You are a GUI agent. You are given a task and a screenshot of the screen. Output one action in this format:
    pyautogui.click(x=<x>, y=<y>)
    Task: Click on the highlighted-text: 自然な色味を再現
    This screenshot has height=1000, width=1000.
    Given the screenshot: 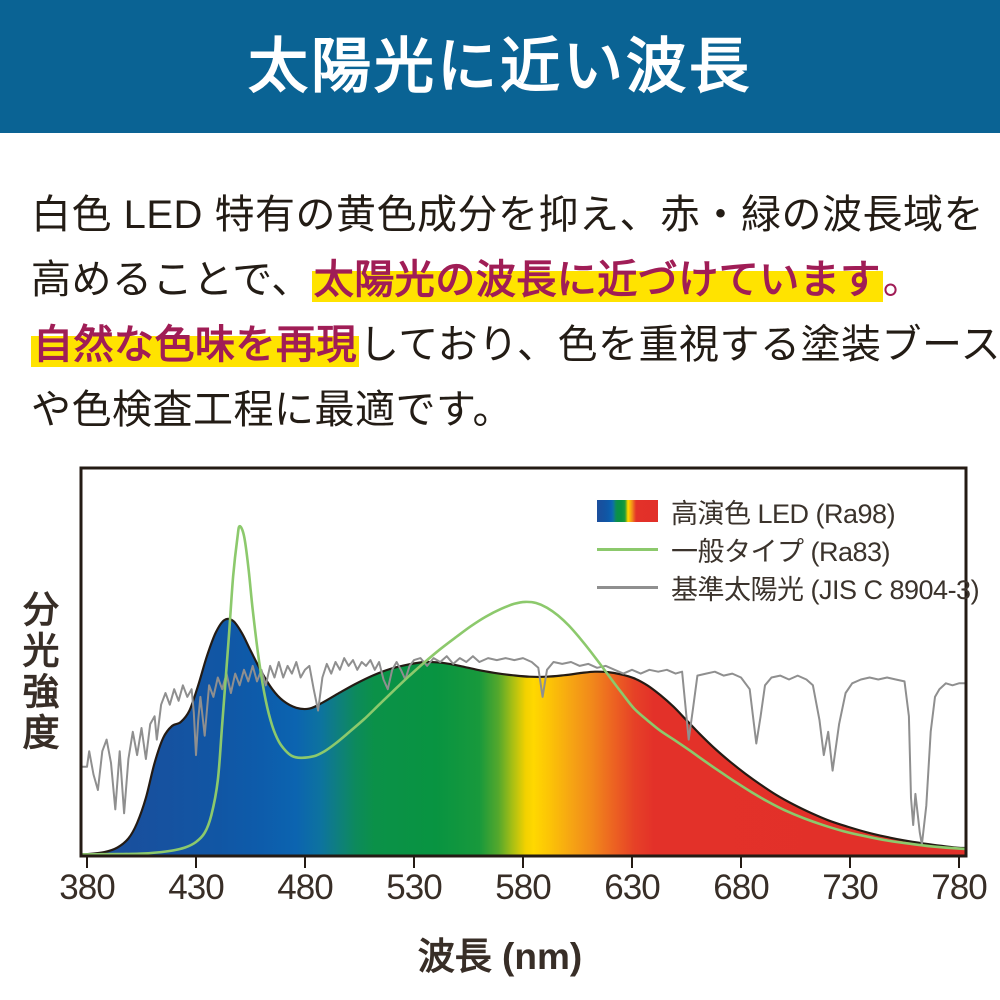 What is the action you would take?
    pyautogui.click(x=195, y=345)
    